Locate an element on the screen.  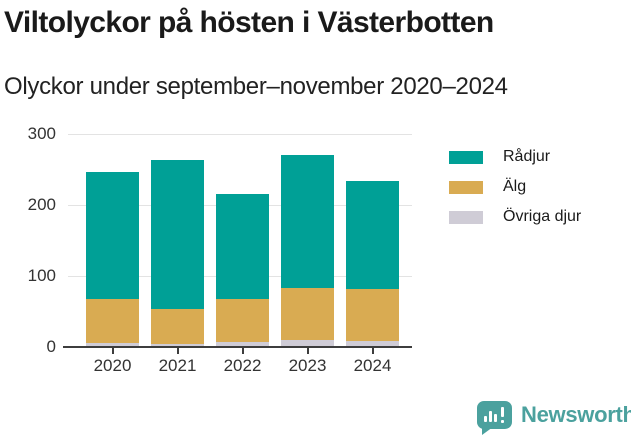
x-tick-label-2024: 2024 is located at coordinates (372, 365).